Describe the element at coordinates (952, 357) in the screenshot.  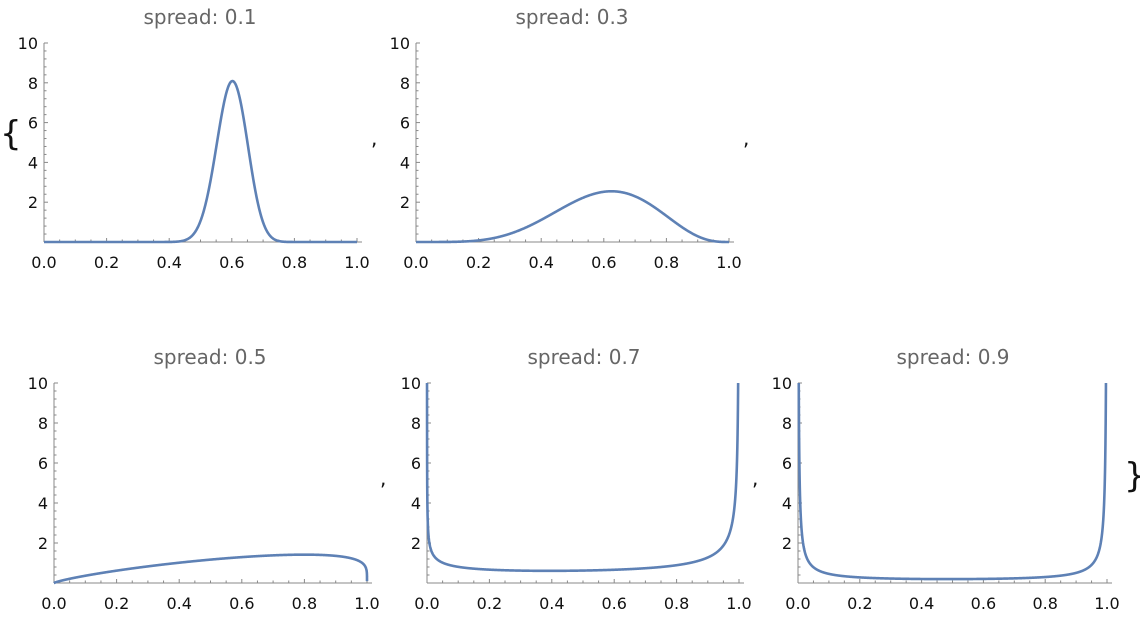
I see `plot-title: spread: 0.9` at that location.